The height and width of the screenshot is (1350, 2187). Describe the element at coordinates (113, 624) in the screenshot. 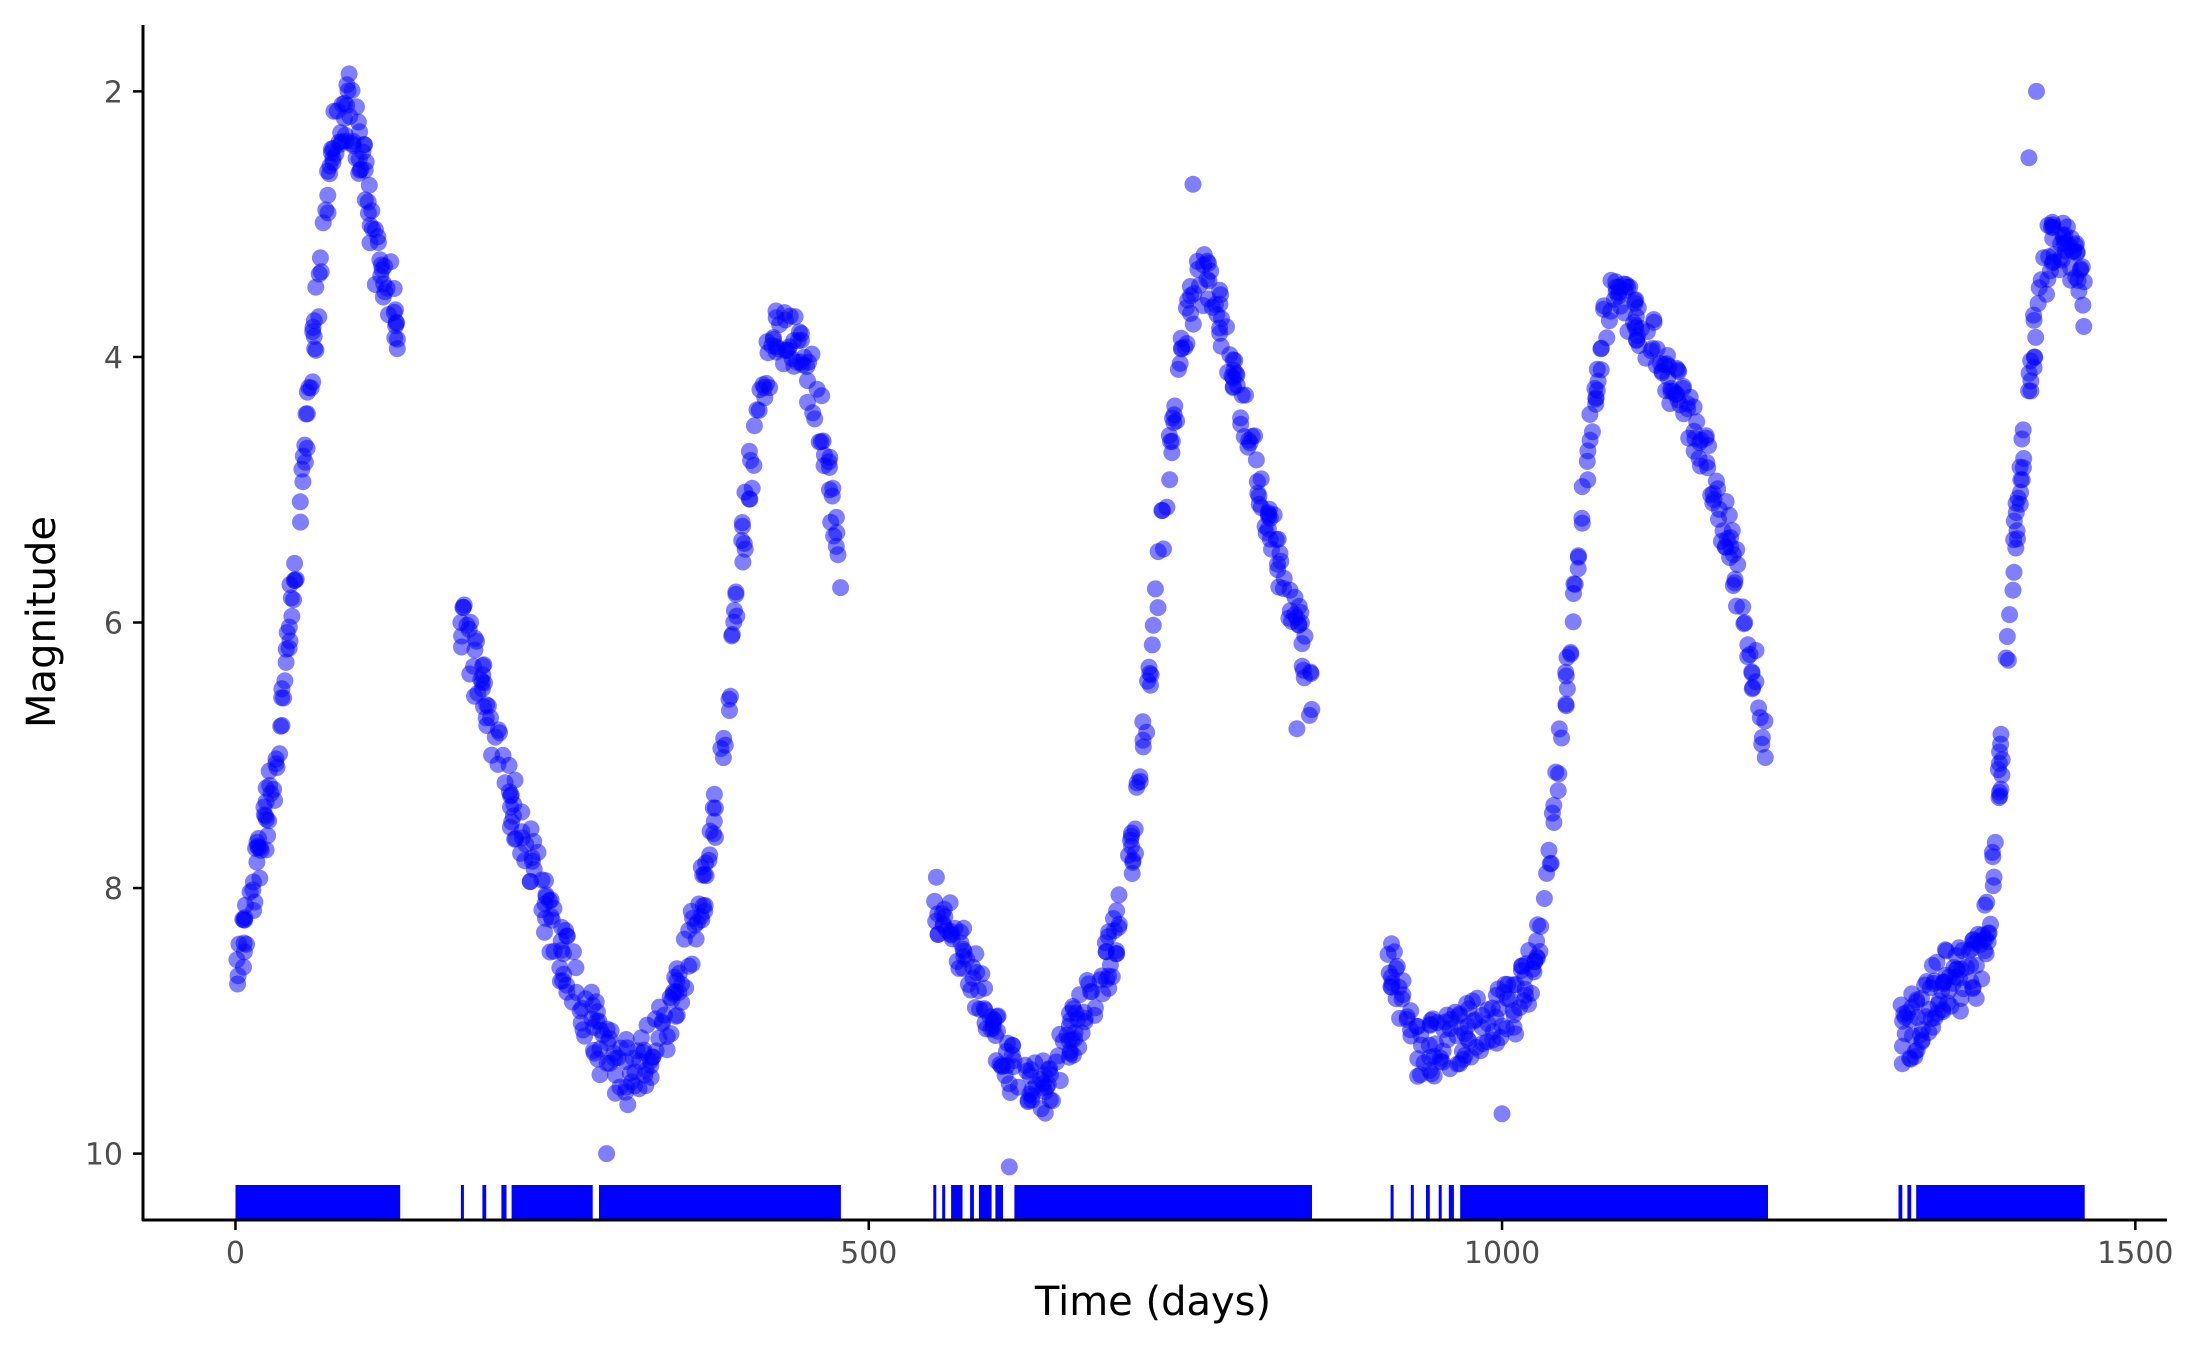

I see `y-tick-label: 6` at that location.